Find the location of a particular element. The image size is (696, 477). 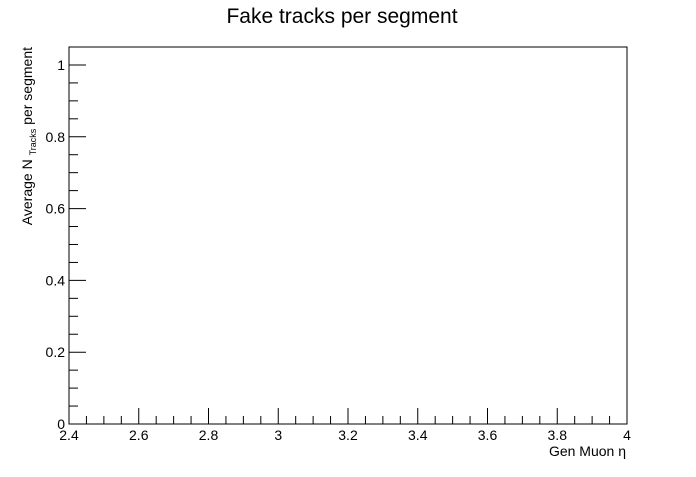

x-tick-label: 3.2 is located at coordinates (348, 435).